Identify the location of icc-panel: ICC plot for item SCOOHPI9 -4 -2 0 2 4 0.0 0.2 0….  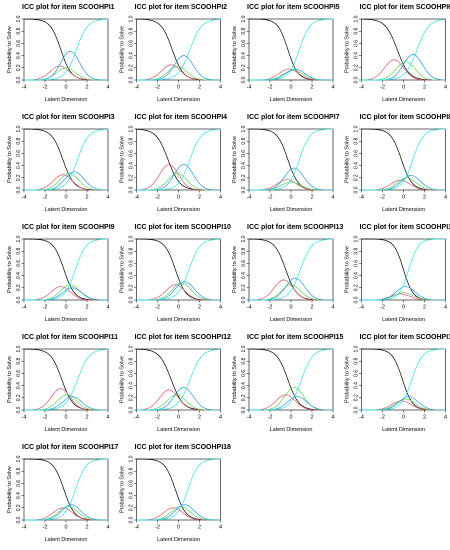
(61, 273).